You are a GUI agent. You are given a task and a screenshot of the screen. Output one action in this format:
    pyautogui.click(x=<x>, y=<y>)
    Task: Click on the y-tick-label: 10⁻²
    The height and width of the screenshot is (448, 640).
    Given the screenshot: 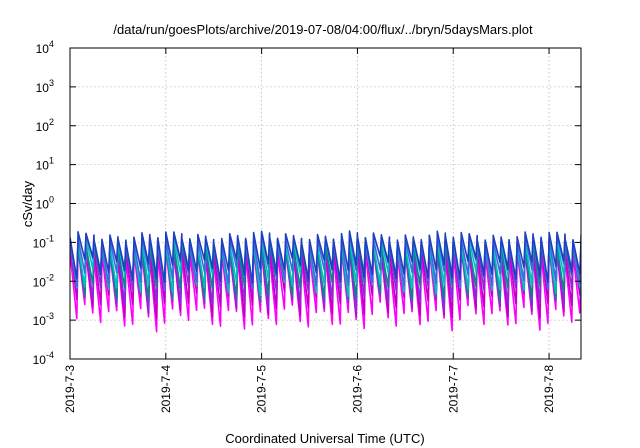 What is the action you would take?
    pyautogui.click(x=43, y=280)
    